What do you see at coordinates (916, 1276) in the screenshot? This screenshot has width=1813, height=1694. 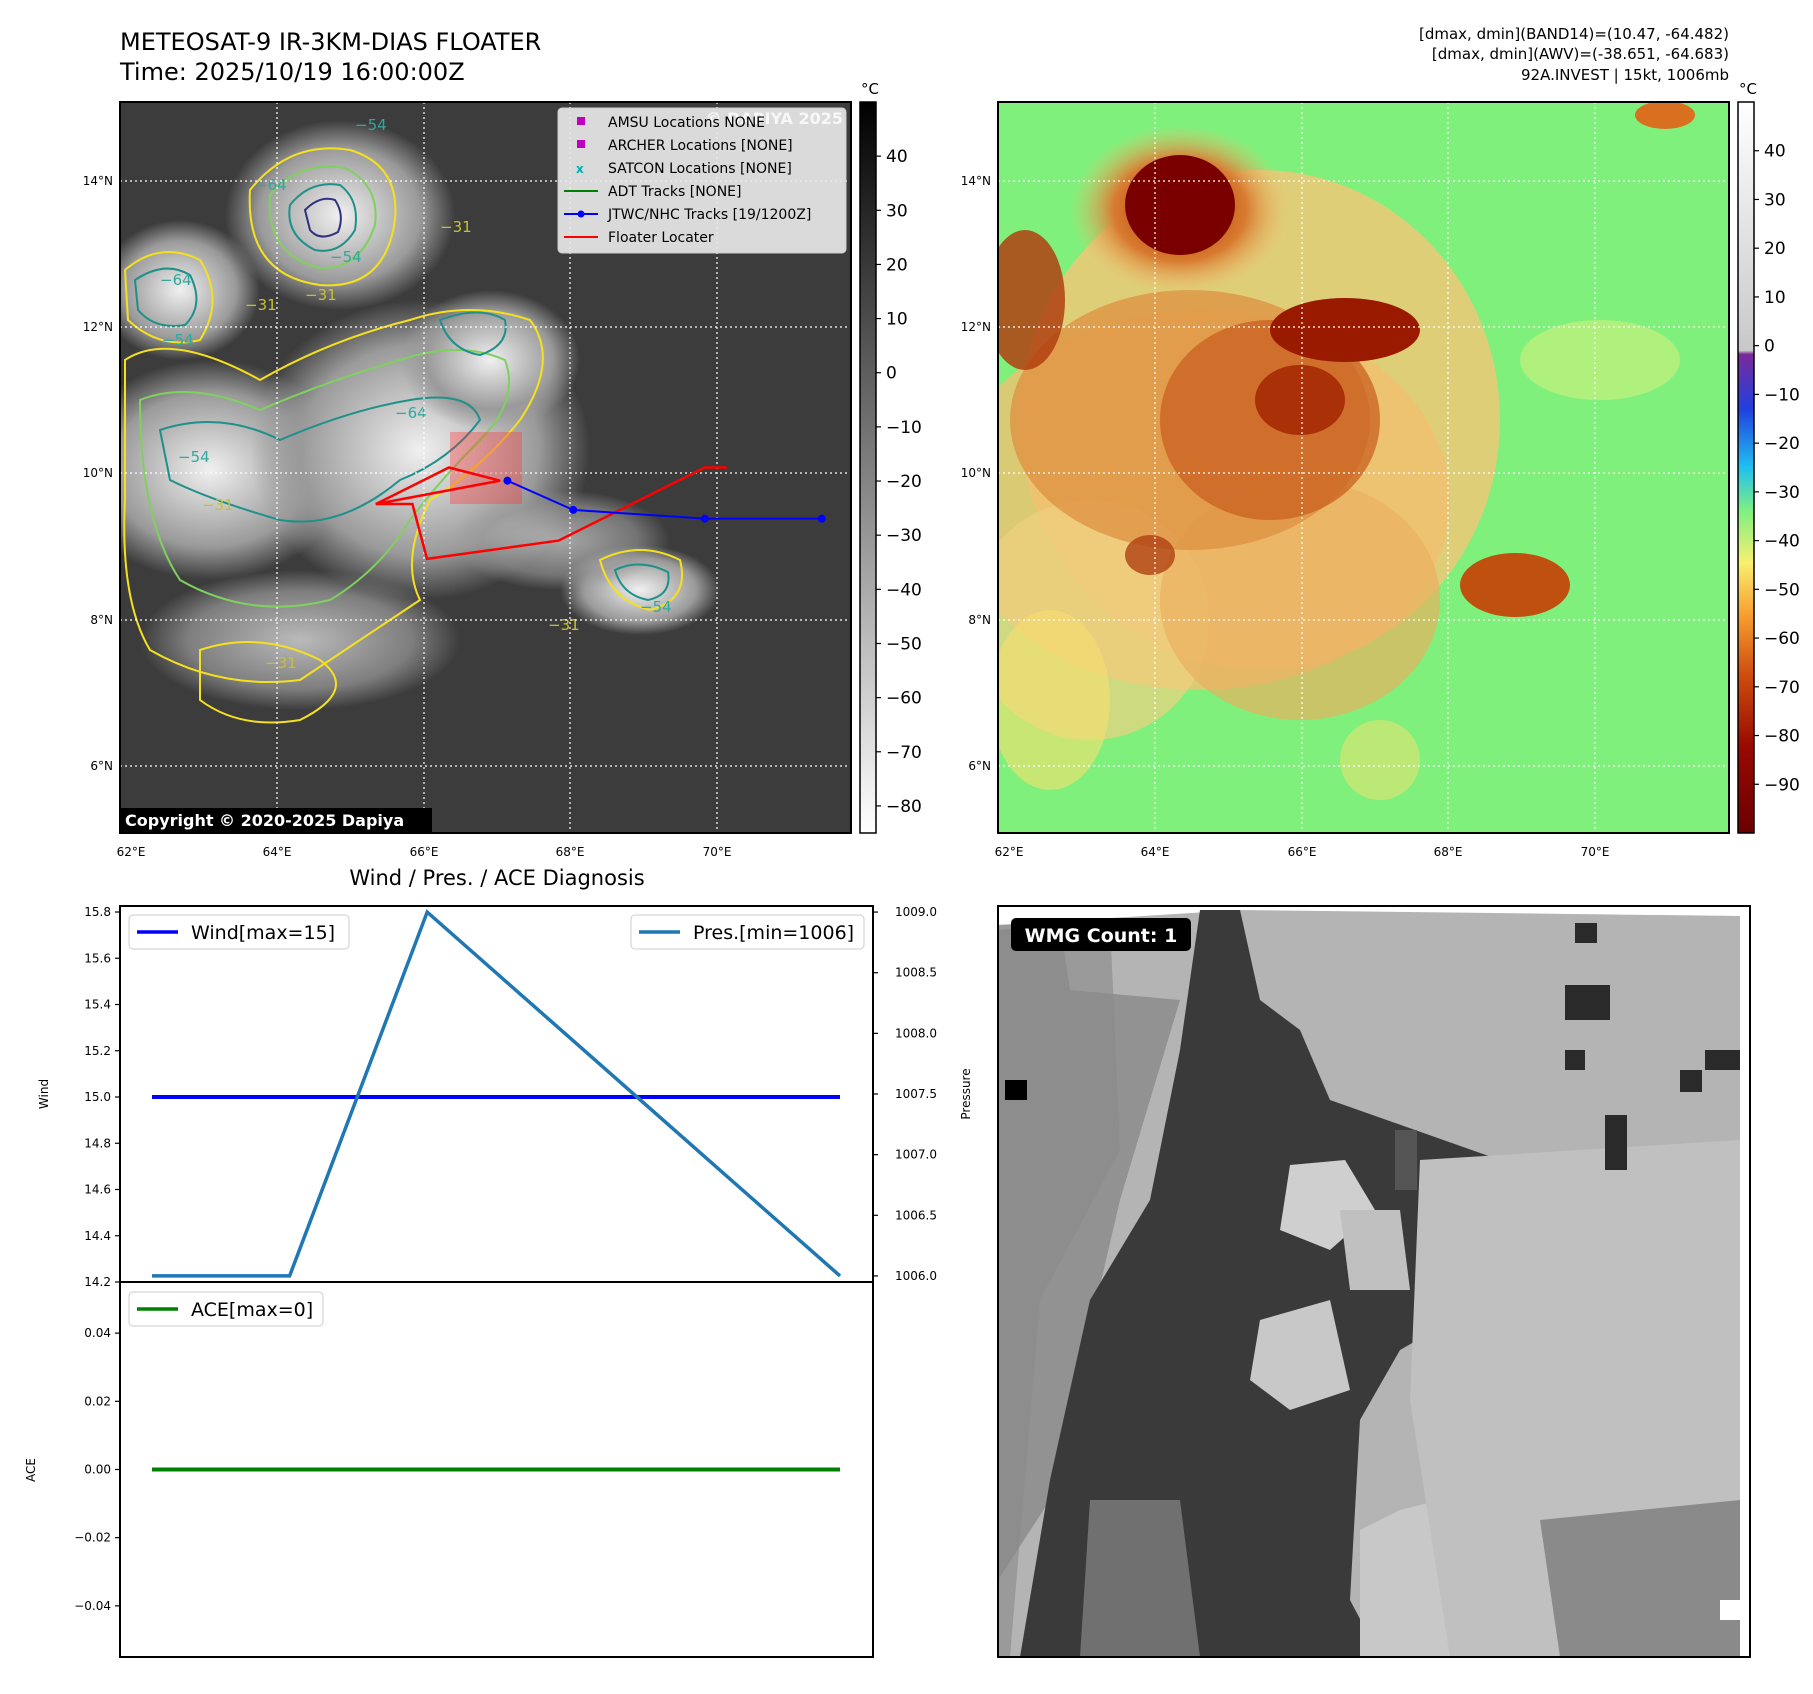 I see `pres-axis-tick-label: 1006.0` at bounding box center [916, 1276].